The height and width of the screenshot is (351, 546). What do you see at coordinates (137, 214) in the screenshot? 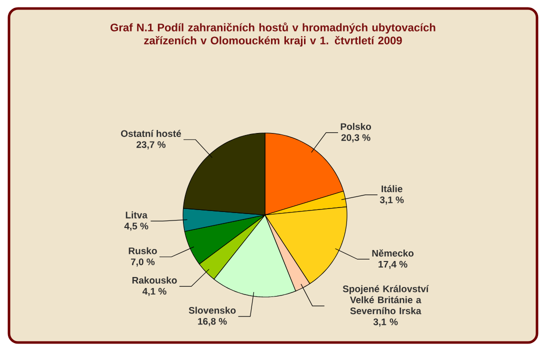
I see `slice-label: Litva` at bounding box center [137, 214].